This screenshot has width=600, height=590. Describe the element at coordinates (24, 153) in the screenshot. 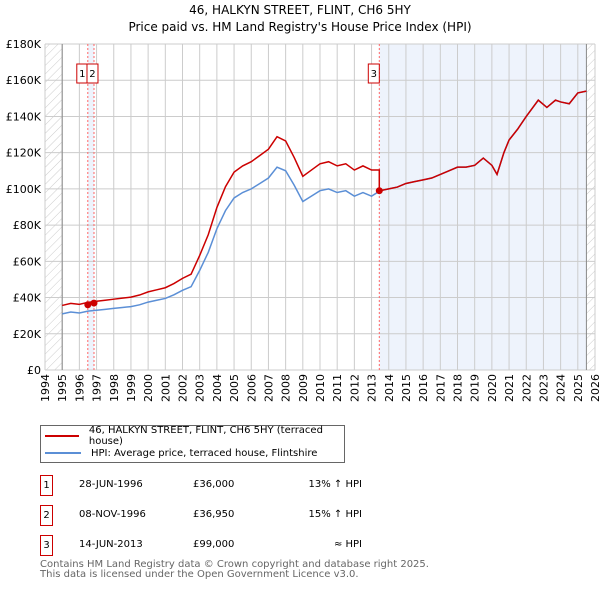

I see `y-tick-label: £120K` at that location.